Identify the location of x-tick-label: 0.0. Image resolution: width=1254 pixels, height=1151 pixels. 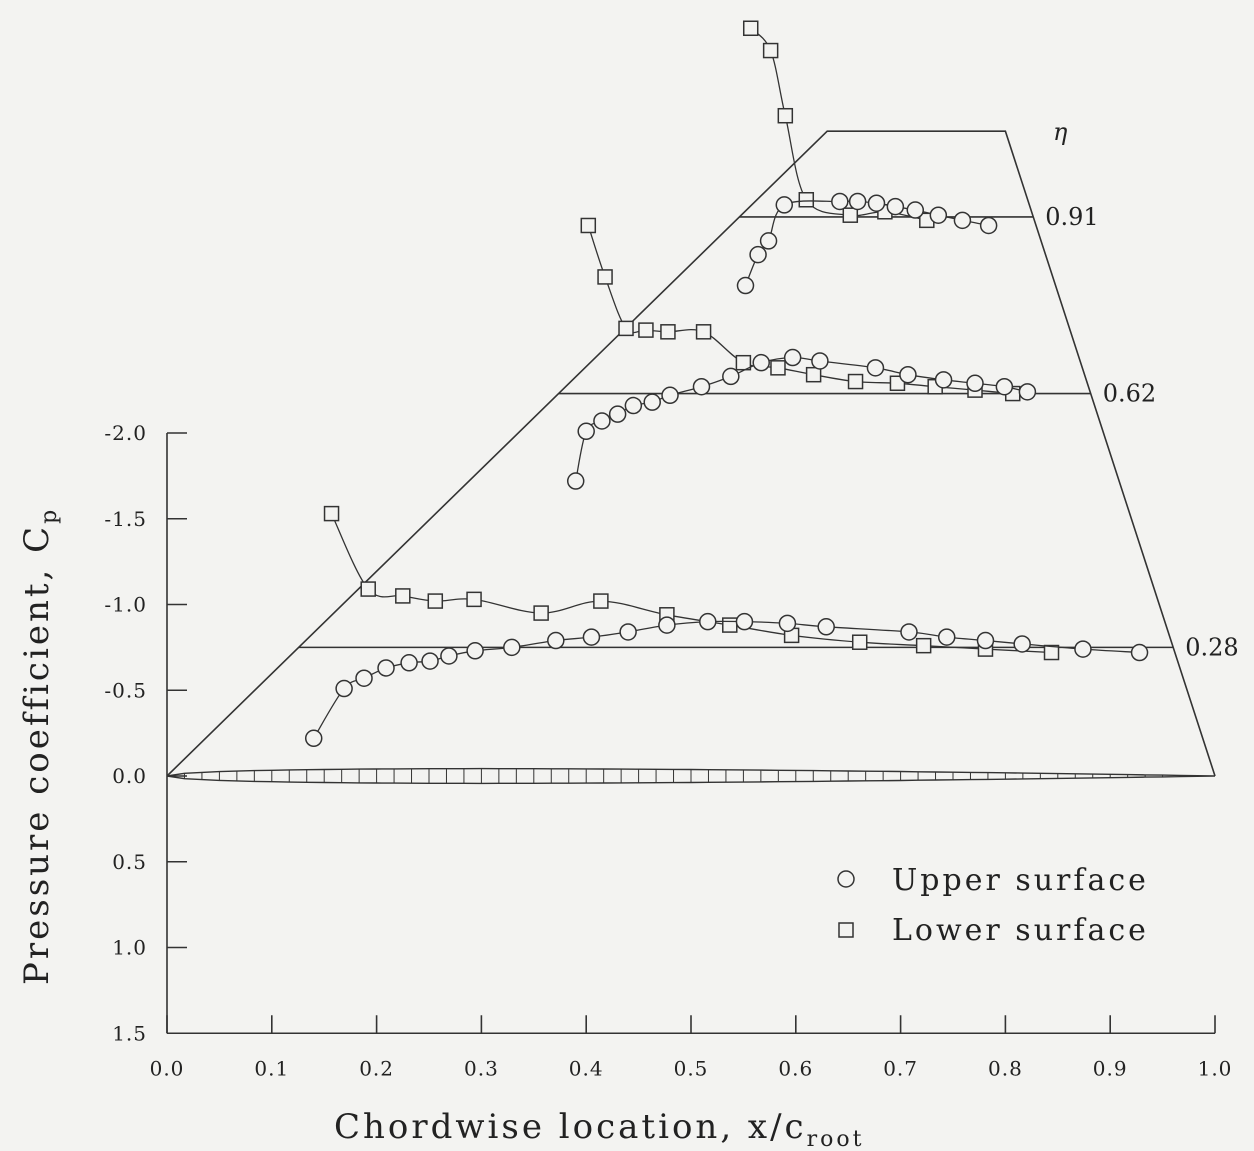
(167, 1068).